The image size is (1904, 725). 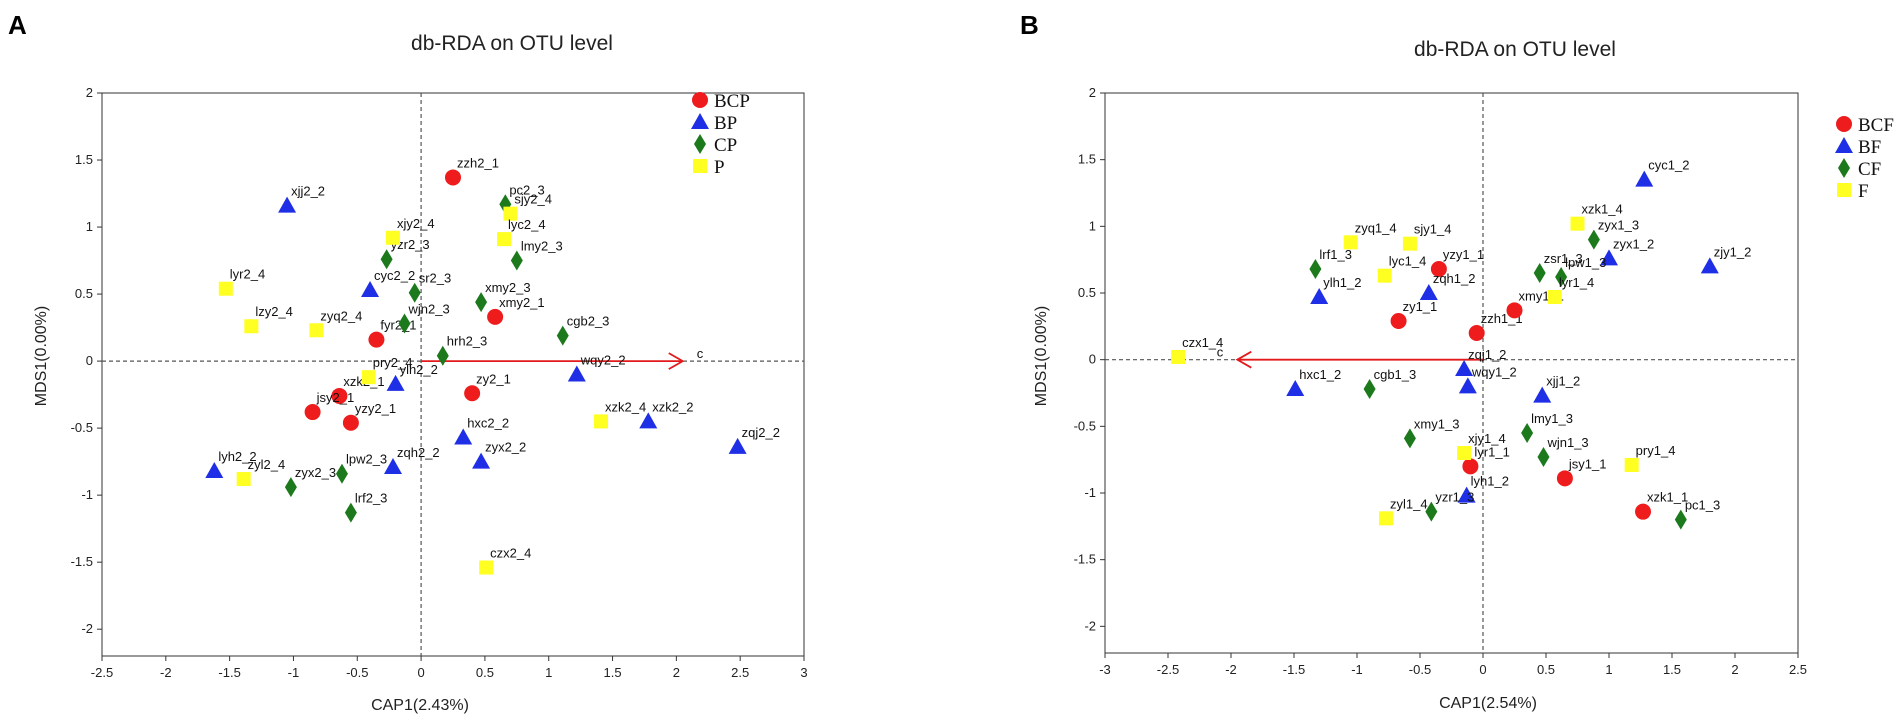 What do you see at coordinates (672, 406) in the screenshot?
I see `point-label: xzk2_2` at bounding box center [672, 406].